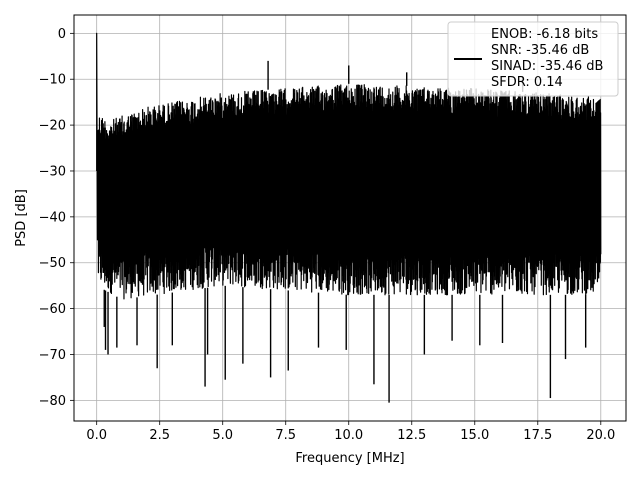 Image resolution: width=640 pixels, height=480 pixels. Describe the element at coordinates (21, 218) in the screenshot. I see `y-axis-label: PSD [dB]` at that location.